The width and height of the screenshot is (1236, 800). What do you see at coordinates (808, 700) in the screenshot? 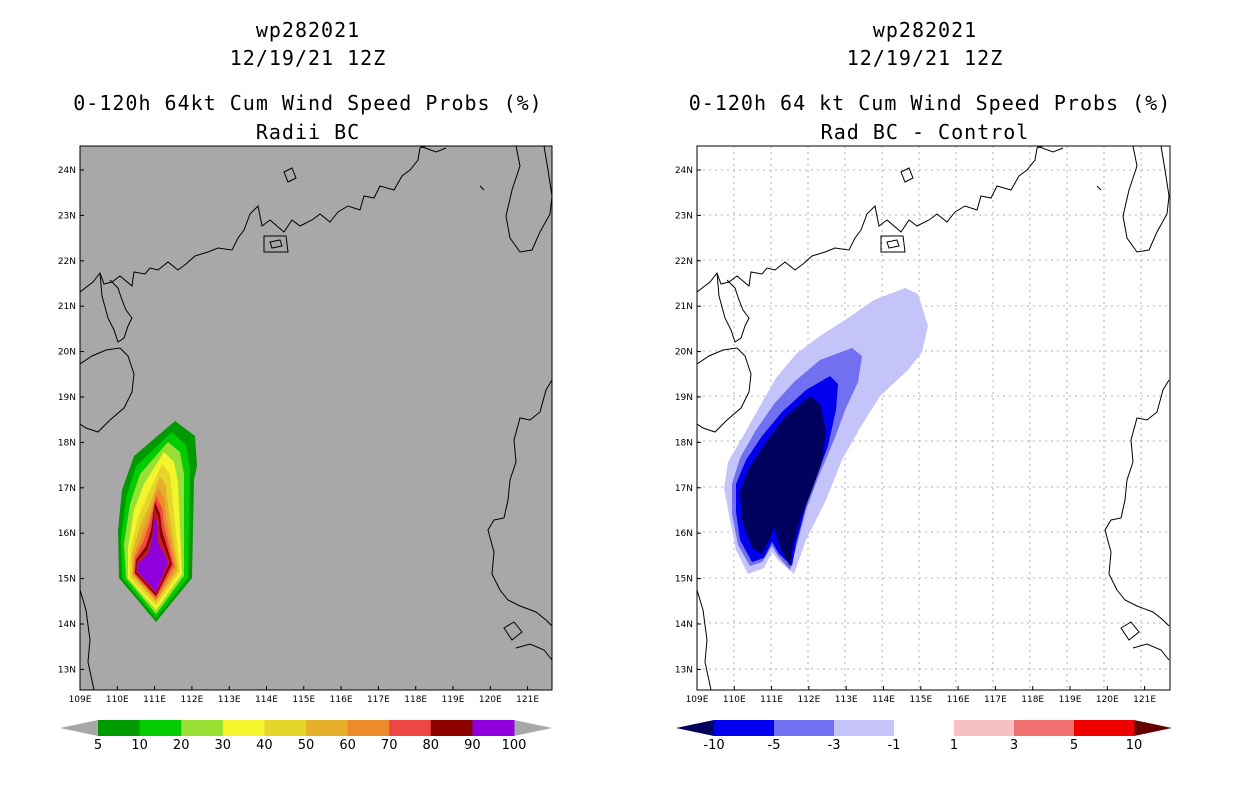
I see `right-lon-label: 112E` at bounding box center [808, 700].